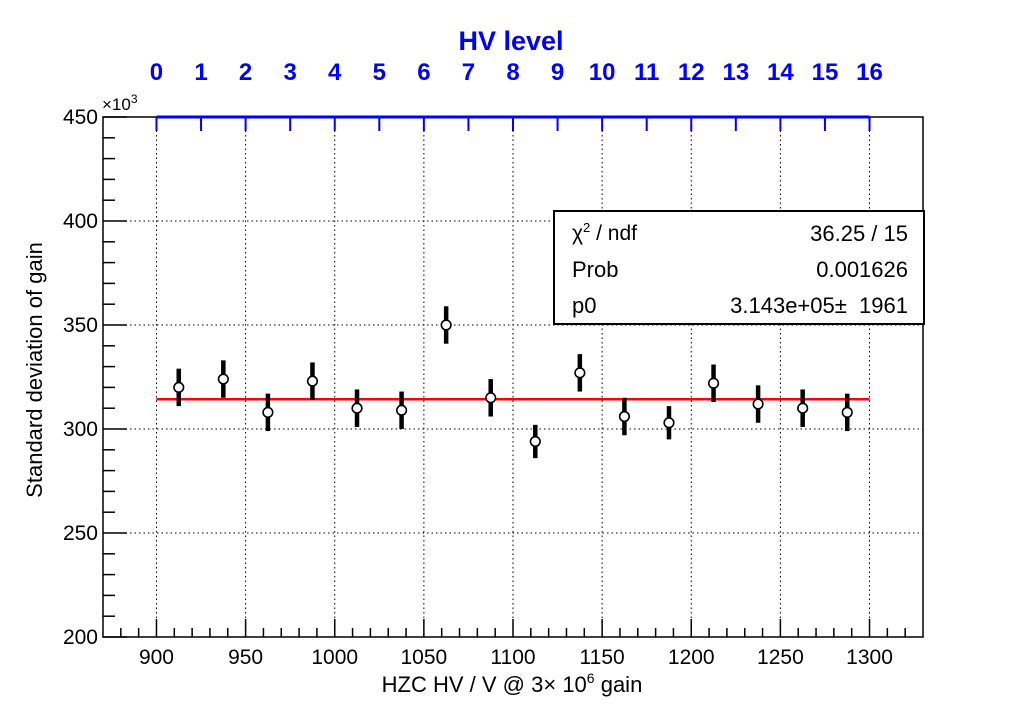 Image resolution: width=1026 pixels, height=709 pixels. What do you see at coordinates (825, 72) in the screenshot?
I see `top-axis-tick-label: 15` at bounding box center [825, 72].